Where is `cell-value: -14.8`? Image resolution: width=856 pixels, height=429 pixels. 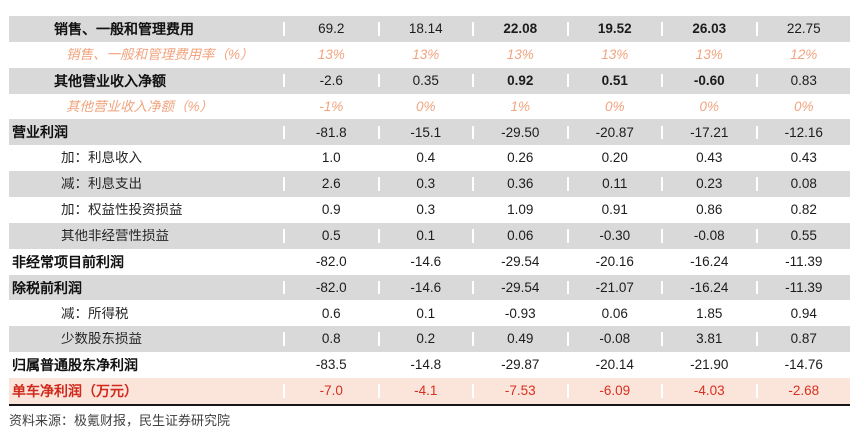
cell-value: -14.8 is located at coordinates (425, 365).